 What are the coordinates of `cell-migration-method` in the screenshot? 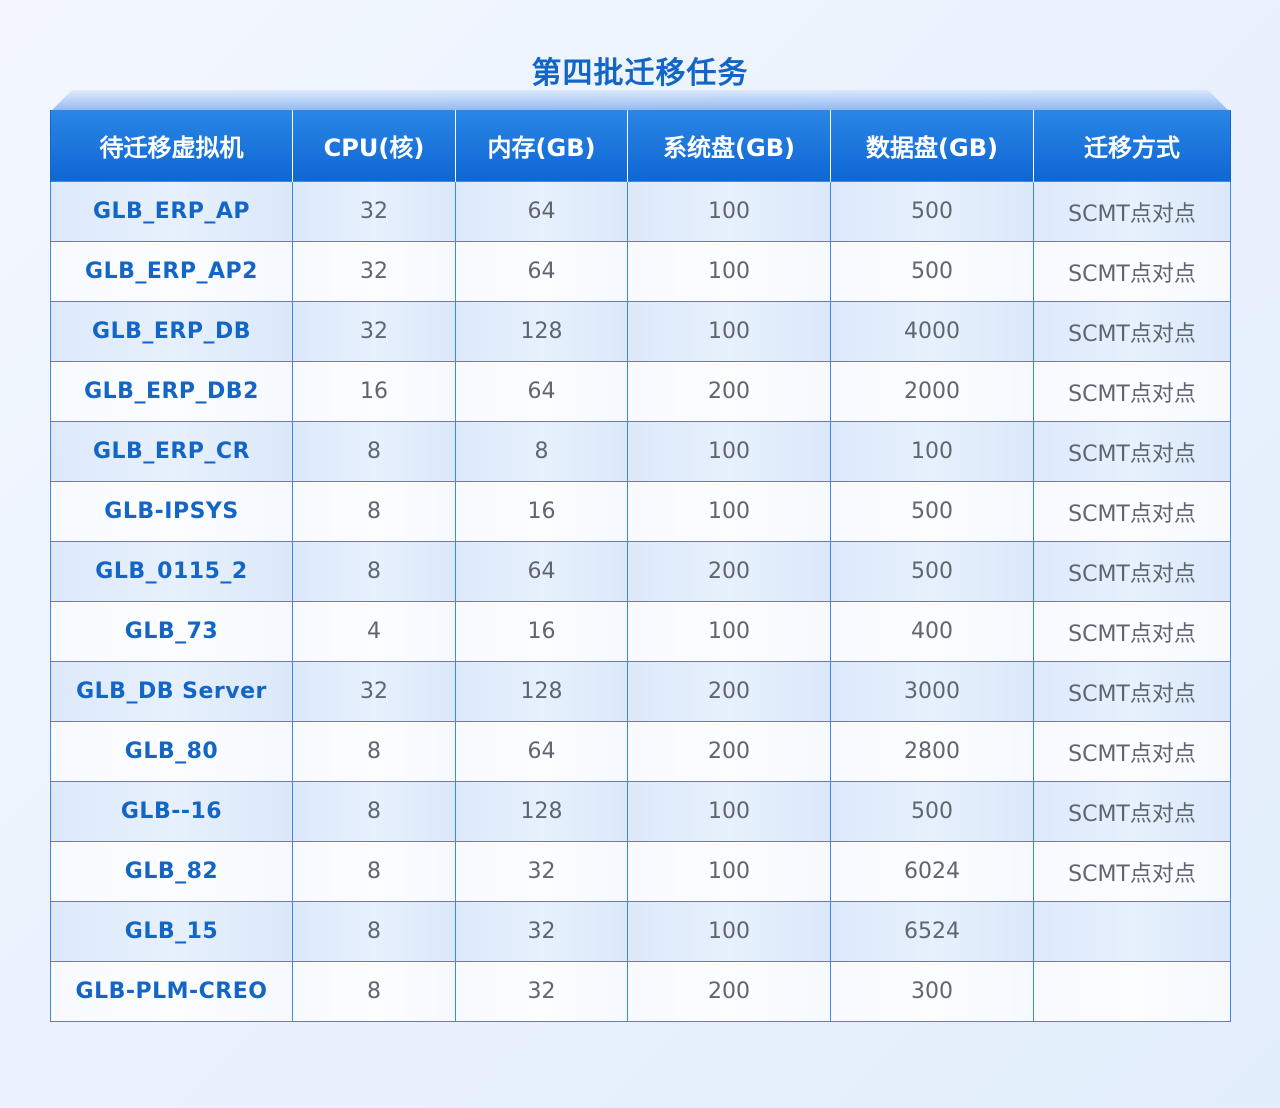 It's located at (1132, 931).